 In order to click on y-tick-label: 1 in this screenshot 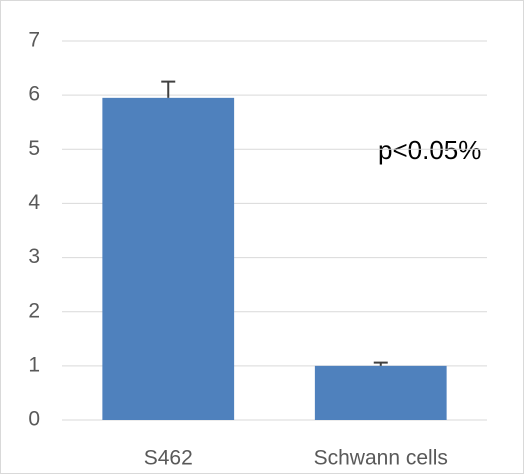, I will do `click(34, 364)`.